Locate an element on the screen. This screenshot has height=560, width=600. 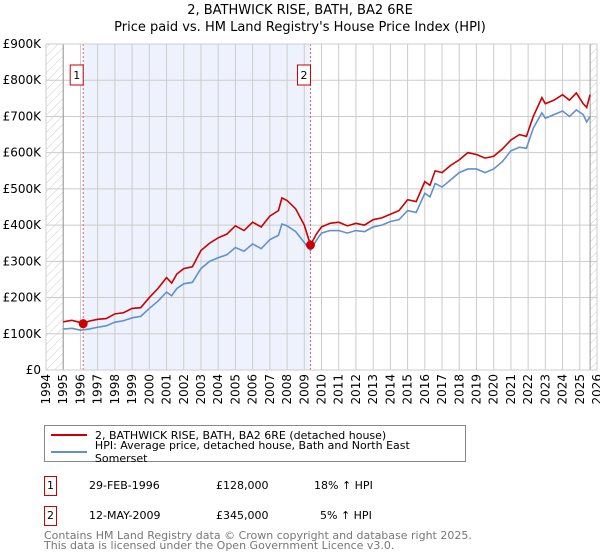
transaction-date: 29-FEB-1996 is located at coordinates (124, 485).